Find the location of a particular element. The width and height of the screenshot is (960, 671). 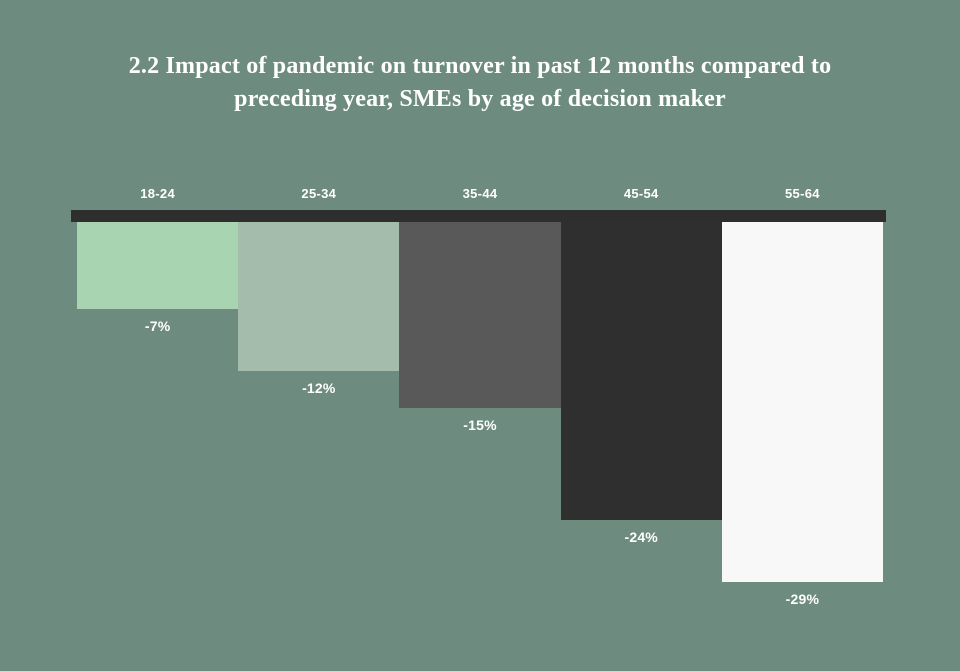

category-labels-row: 18-24 25-34 35-44 45-54 55-64 is located at coordinates (480, 193).